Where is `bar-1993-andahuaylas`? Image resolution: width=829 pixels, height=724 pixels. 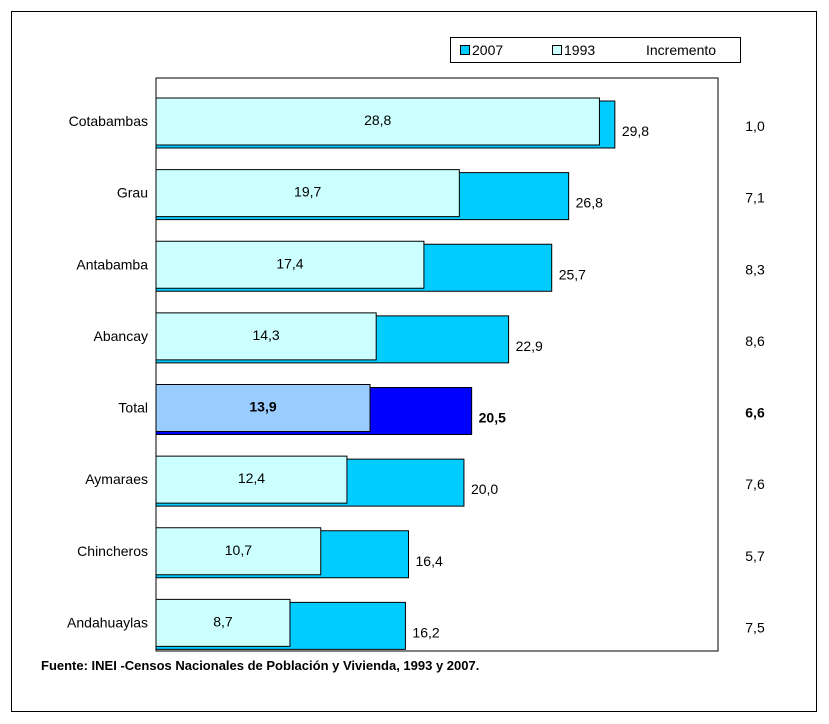
bar-1993-andahuaylas is located at coordinates (223, 622).